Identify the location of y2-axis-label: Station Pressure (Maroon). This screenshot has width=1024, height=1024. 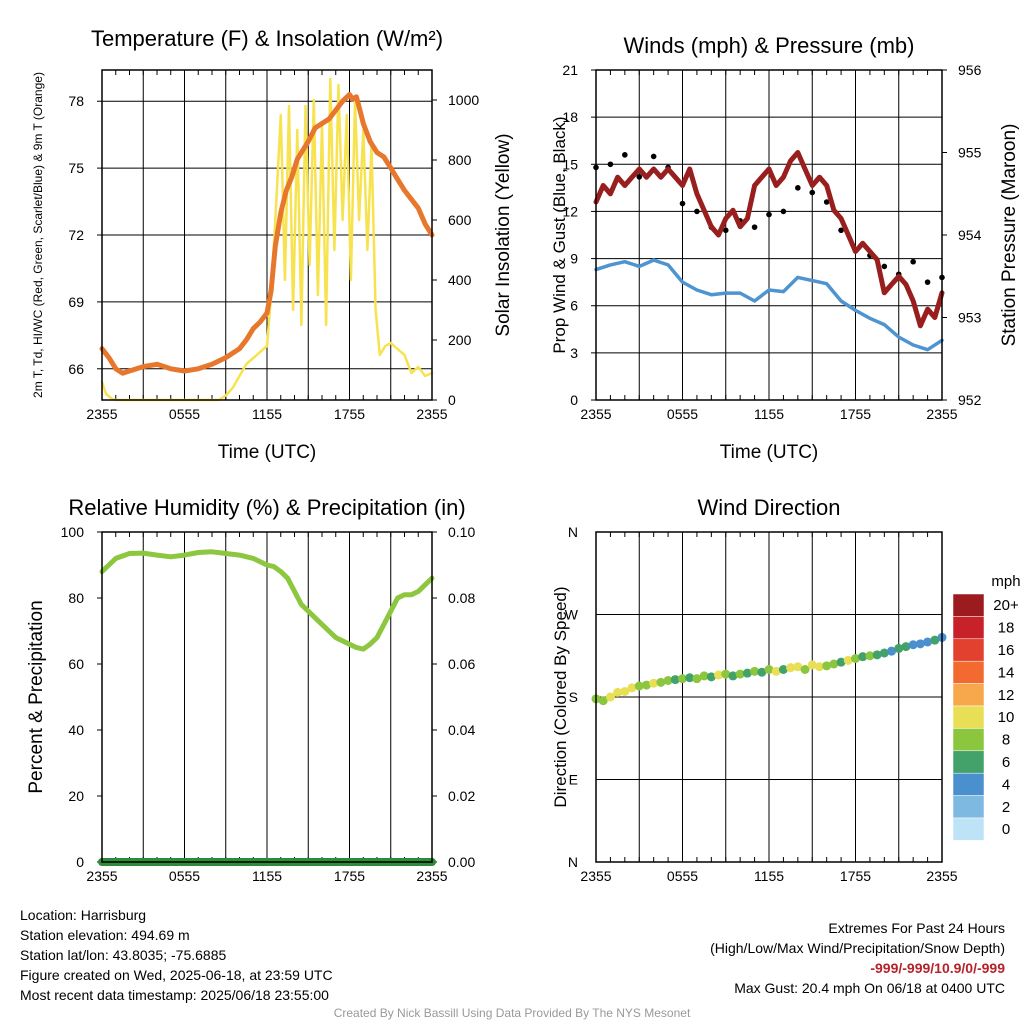
(1009, 235).